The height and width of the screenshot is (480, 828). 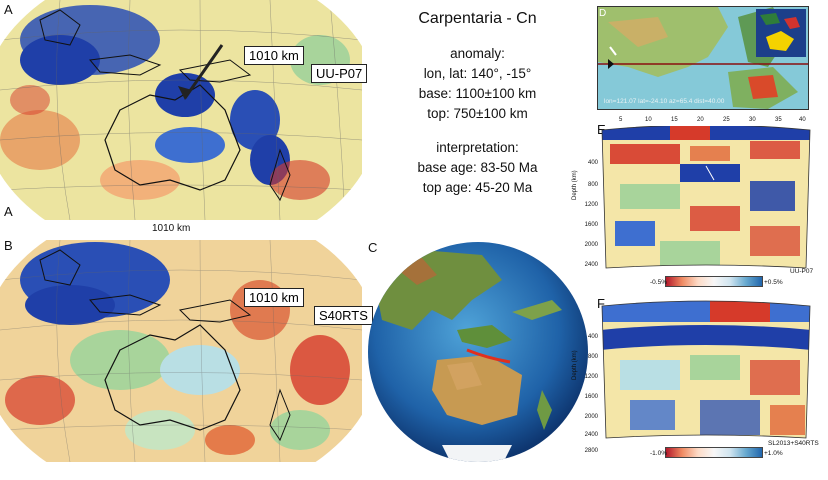 What do you see at coordinates (703, 58) in the screenshot?
I see `inset-map-d: lon=121.07 lat=-24.10 az=65.4 dist=40.00` at bounding box center [703, 58].